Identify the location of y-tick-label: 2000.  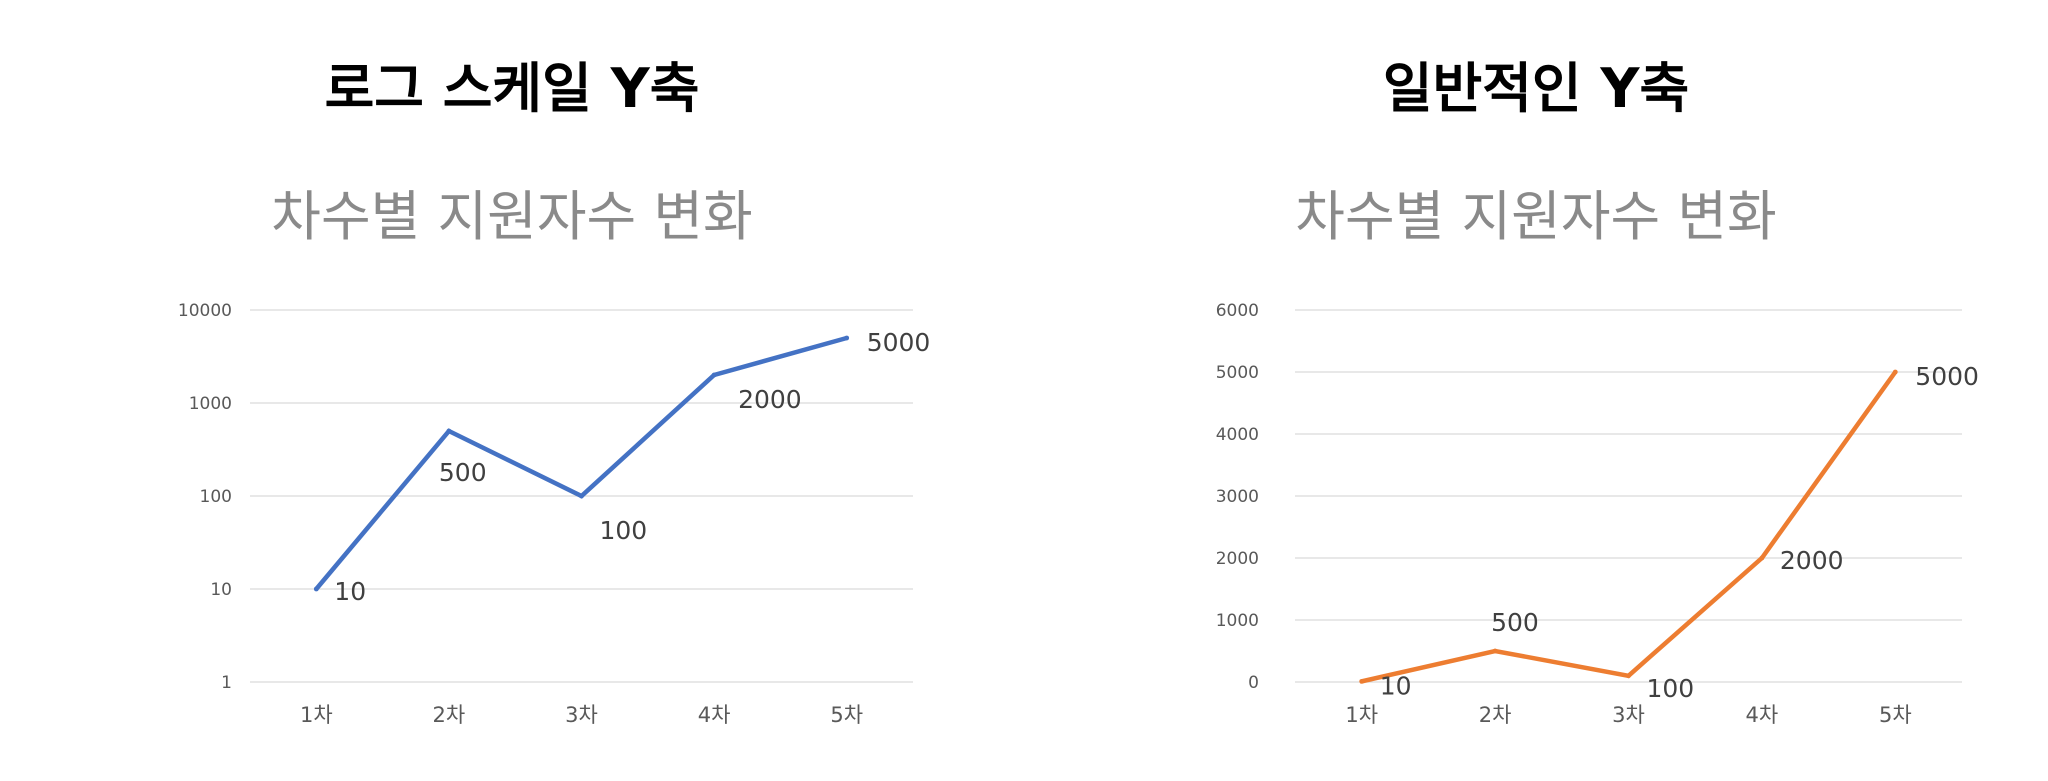
(1237, 559).